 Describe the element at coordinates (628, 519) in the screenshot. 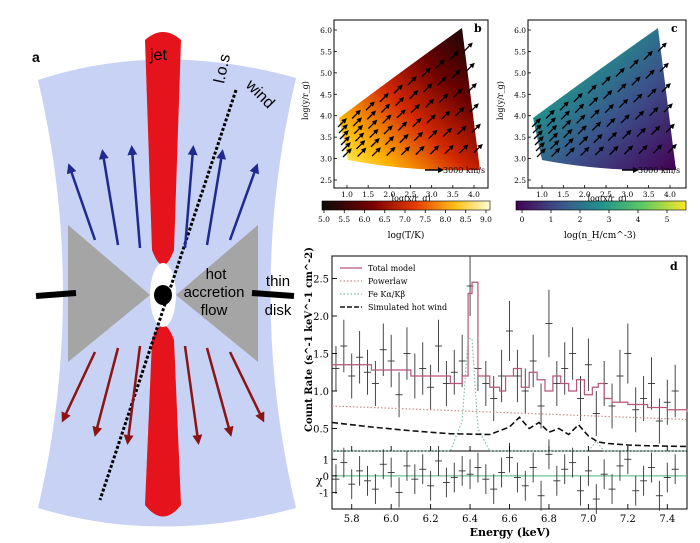

I see `x-tick-label: 7.2` at that location.